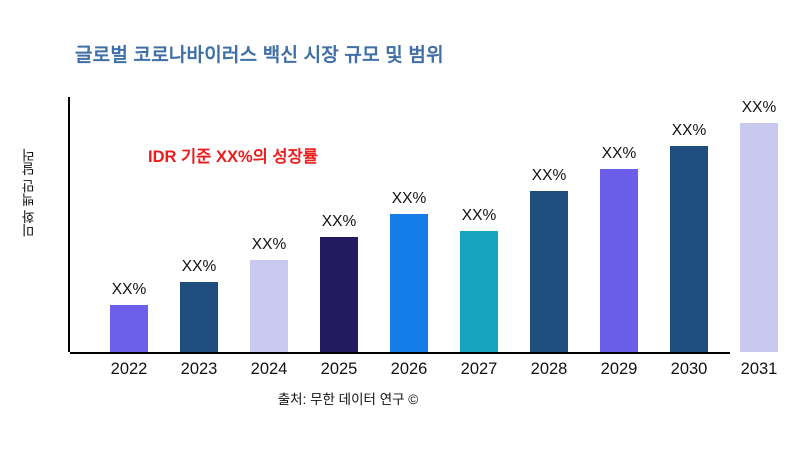 The image size is (800, 450). I want to click on bar-2027, so click(479, 291).